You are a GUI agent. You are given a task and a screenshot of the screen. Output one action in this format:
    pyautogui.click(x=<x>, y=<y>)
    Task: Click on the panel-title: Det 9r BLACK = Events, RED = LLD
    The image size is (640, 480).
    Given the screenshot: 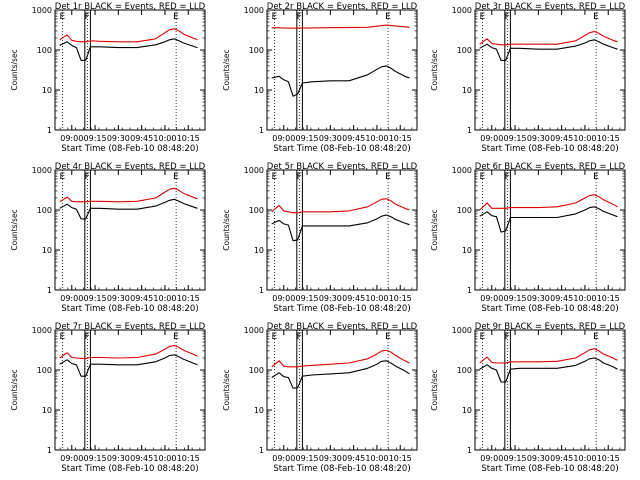 What is the action you would take?
    pyautogui.click(x=550, y=327)
    